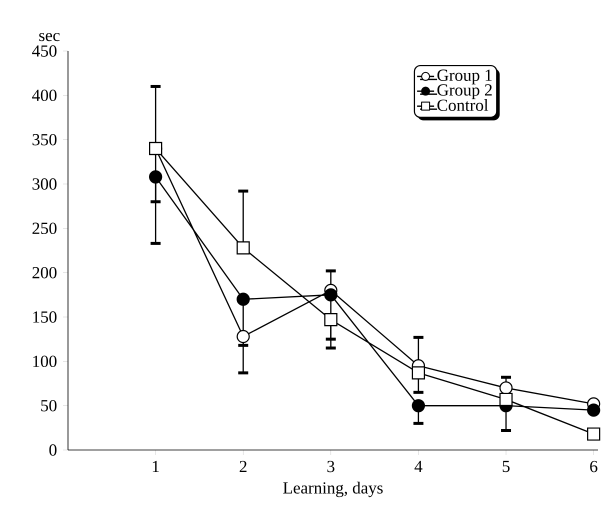 Image resolution: width=608 pixels, height=524 pixels. Describe the element at coordinates (45, 362) in the screenshot. I see `y-tick-label: 100` at that location.